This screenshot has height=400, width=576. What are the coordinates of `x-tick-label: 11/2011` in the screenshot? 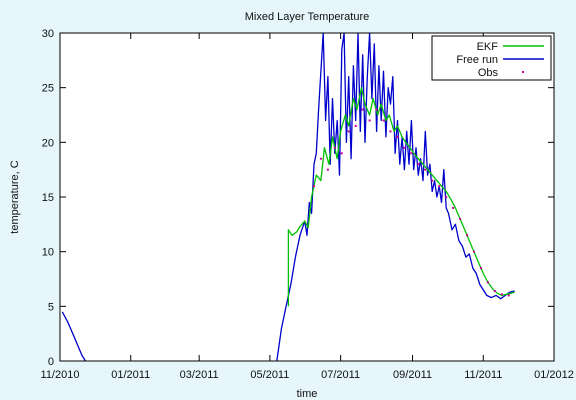 It's located at (483, 375).